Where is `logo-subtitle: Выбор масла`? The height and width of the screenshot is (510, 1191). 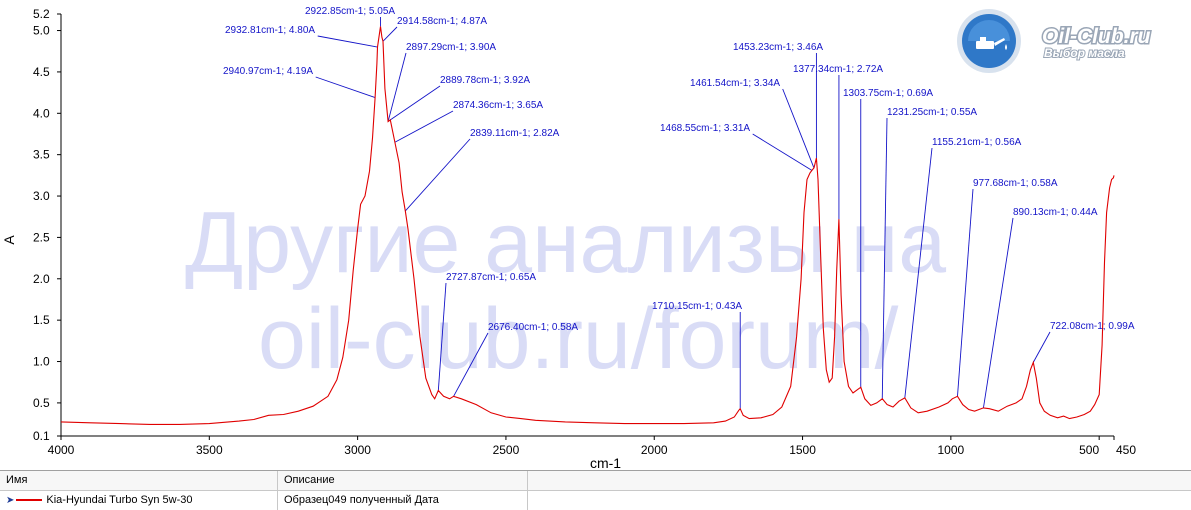 logo-subtitle: Выбор масла is located at coordinates (1084, 53).